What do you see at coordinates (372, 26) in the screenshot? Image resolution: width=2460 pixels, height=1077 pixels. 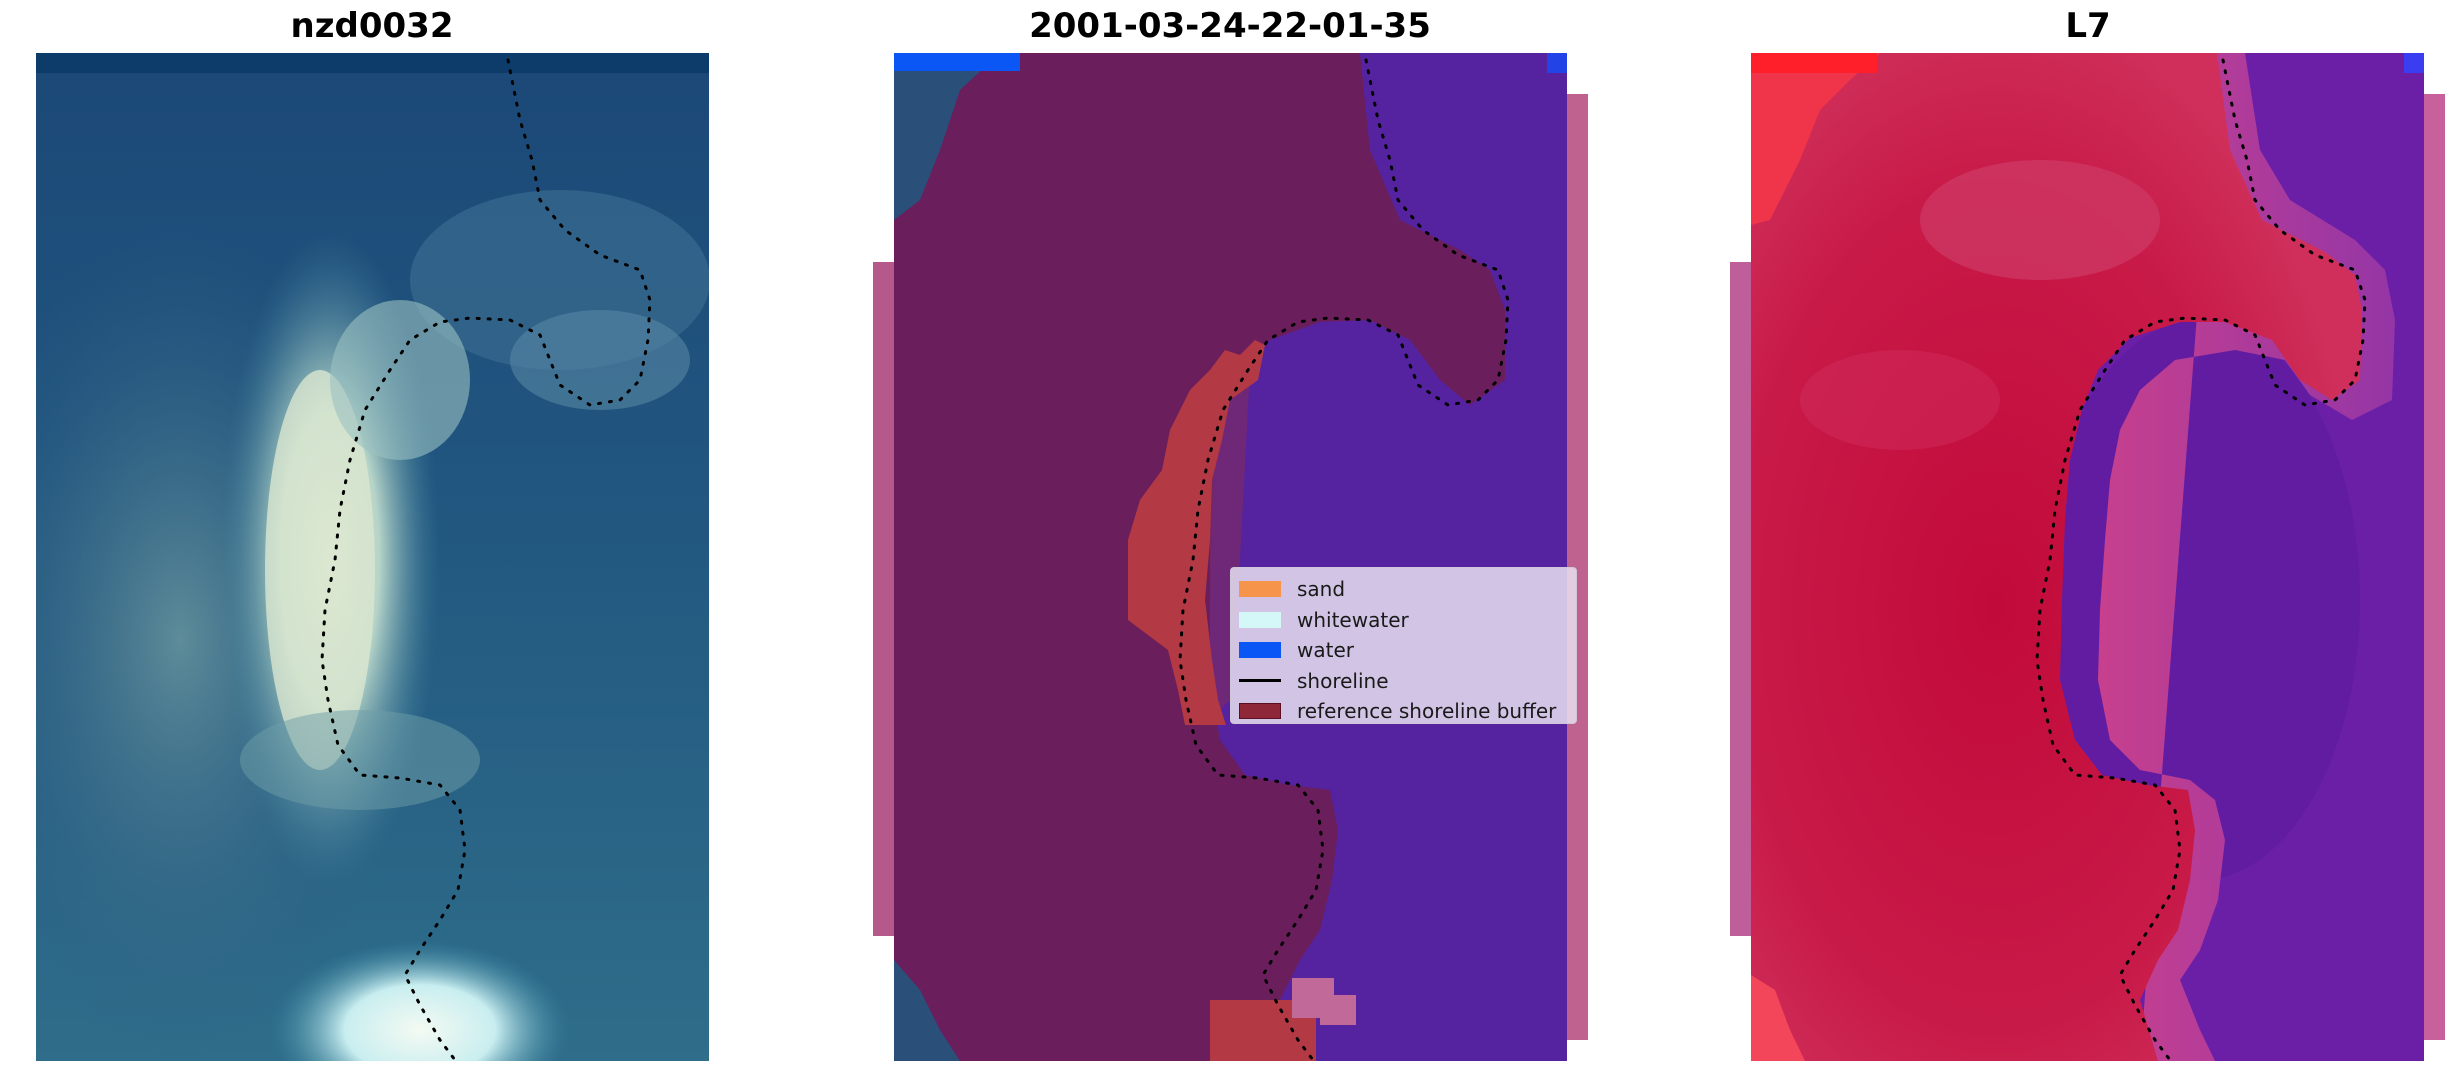 I see `panel-title-rgb: nzd0032` at bounding box center [372, 26].